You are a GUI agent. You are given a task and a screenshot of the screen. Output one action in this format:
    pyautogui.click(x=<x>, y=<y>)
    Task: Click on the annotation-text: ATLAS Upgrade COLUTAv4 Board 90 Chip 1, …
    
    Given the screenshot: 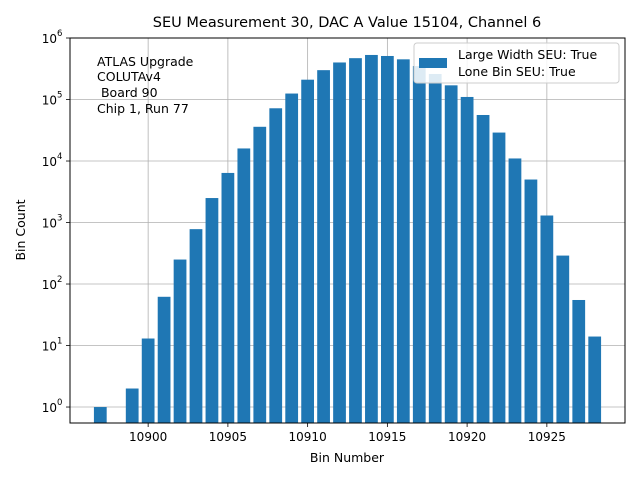 What is the action you would take?
    pyautogui.click(x=145, y=85)
    